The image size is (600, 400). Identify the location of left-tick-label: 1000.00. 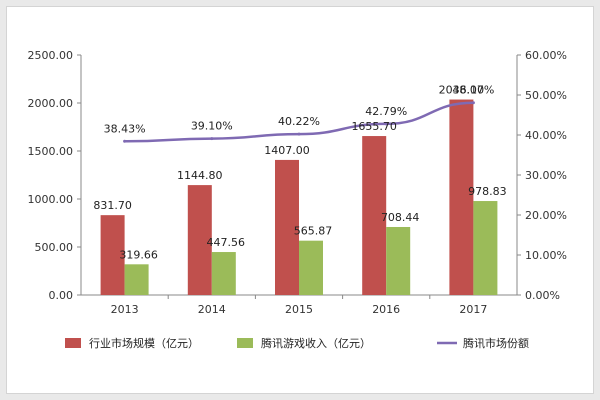
(51, 199).